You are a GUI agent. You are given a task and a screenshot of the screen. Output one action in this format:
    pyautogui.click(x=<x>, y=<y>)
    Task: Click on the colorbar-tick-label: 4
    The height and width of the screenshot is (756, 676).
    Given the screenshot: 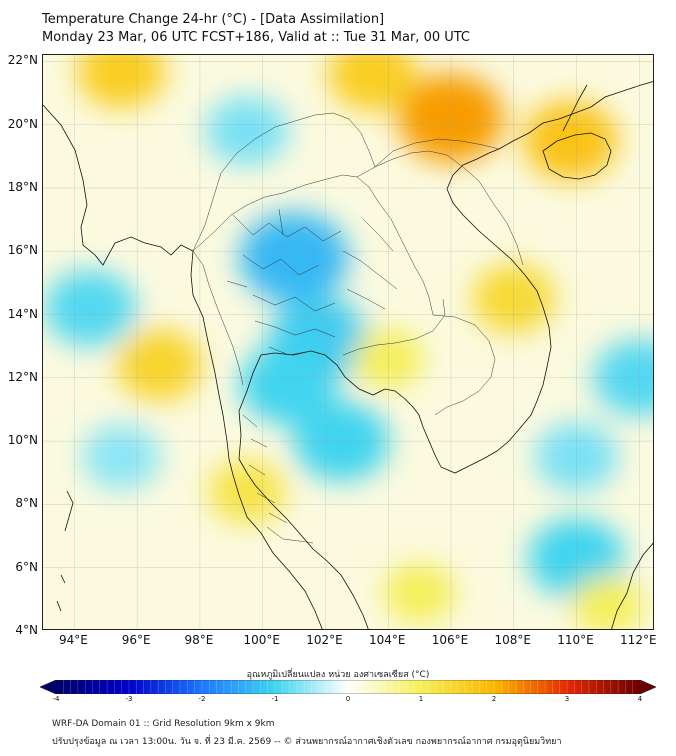 What is the action you would take?
    pyautogui.click(x=640, y=699)
    